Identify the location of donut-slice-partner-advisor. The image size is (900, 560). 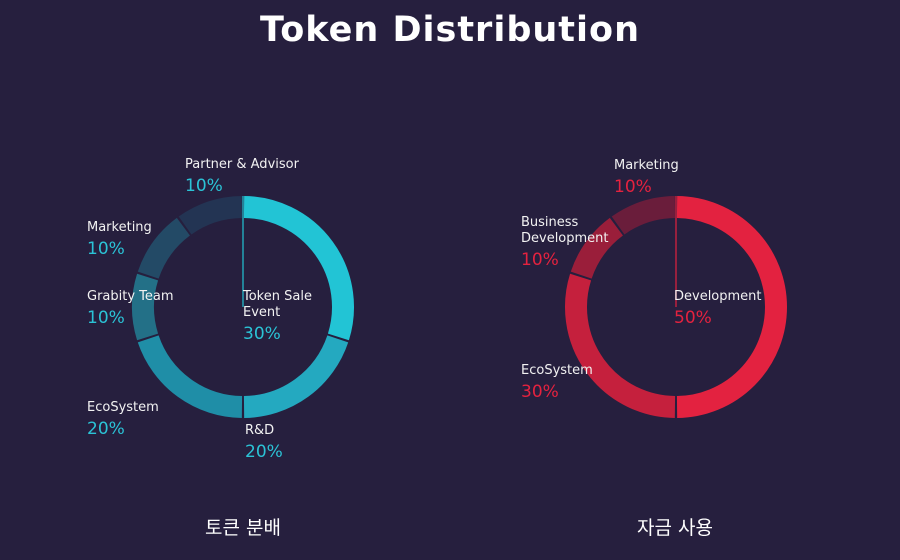
(210, 215).